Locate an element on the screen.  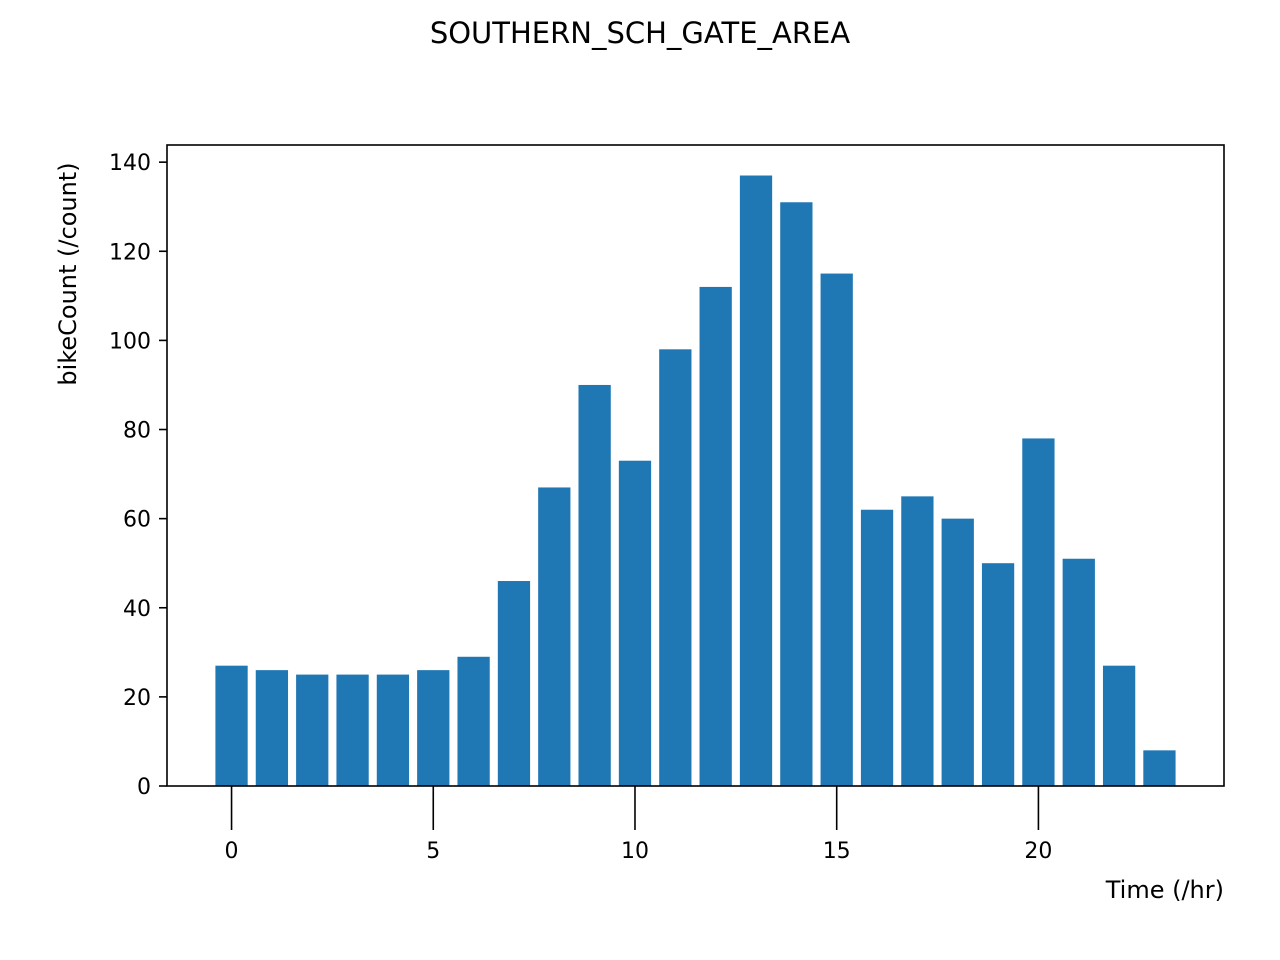
y-tick-label: 0 is located at coordinates (144, 787).